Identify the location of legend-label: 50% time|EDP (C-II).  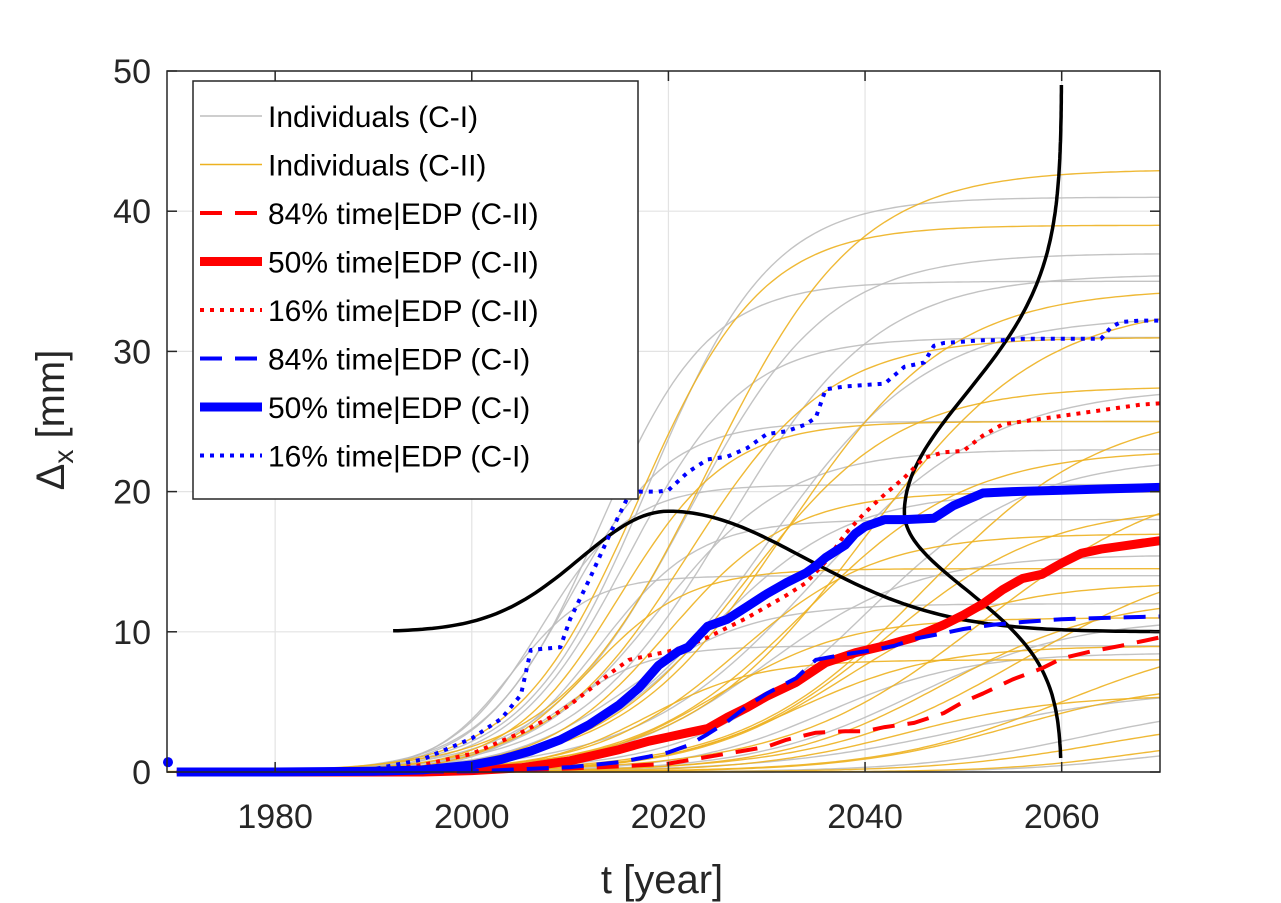
(403, 263).